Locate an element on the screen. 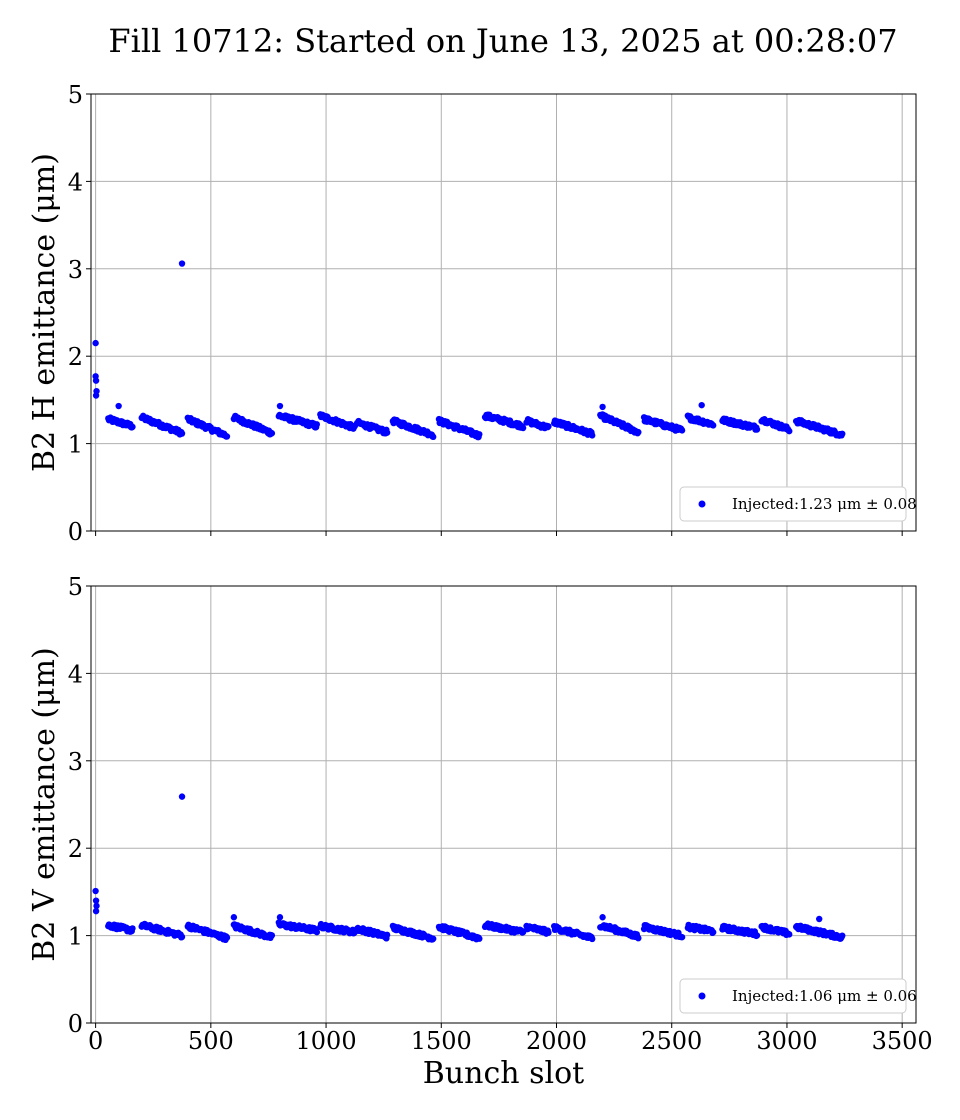  x-tick-label: 2000 is located at coordinates (556, 1041).